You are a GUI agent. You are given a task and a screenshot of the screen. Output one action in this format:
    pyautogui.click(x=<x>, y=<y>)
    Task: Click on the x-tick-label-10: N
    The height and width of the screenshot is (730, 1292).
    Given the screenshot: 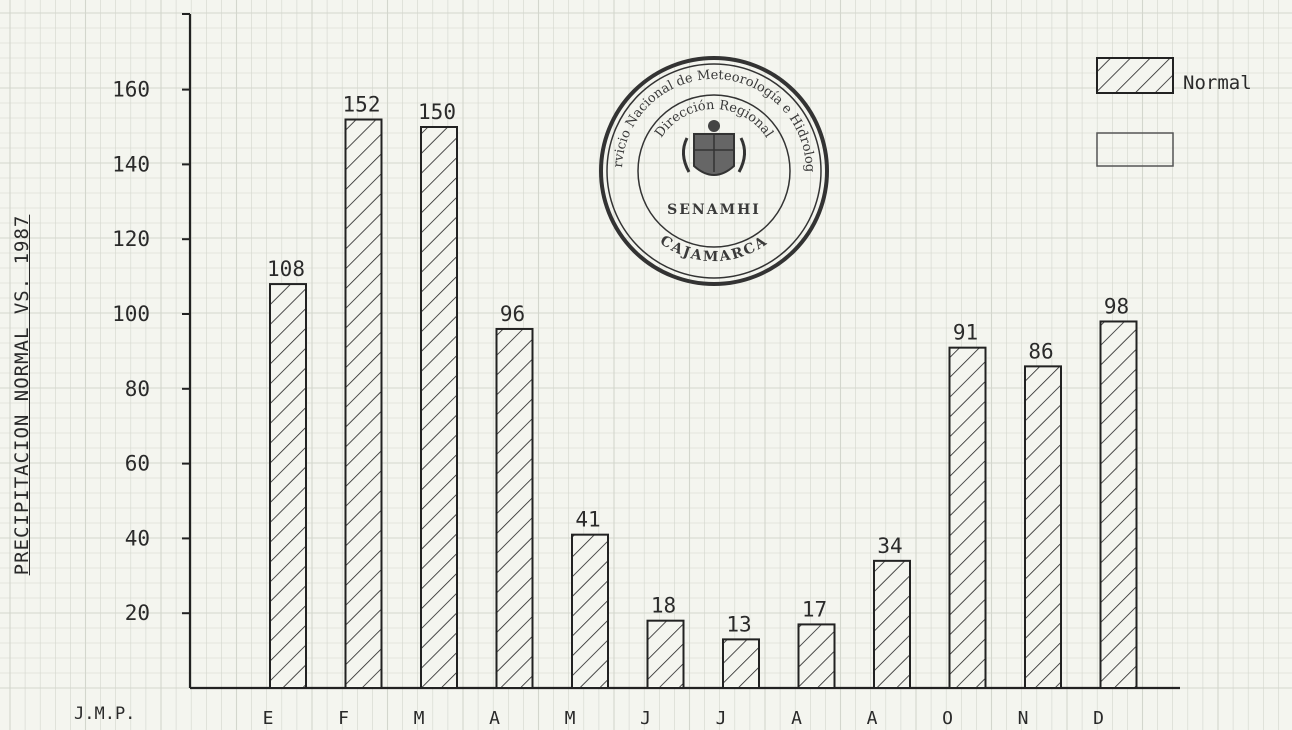 What is the action you would take?
    pyautogui.click(x=1023, y=718)
    